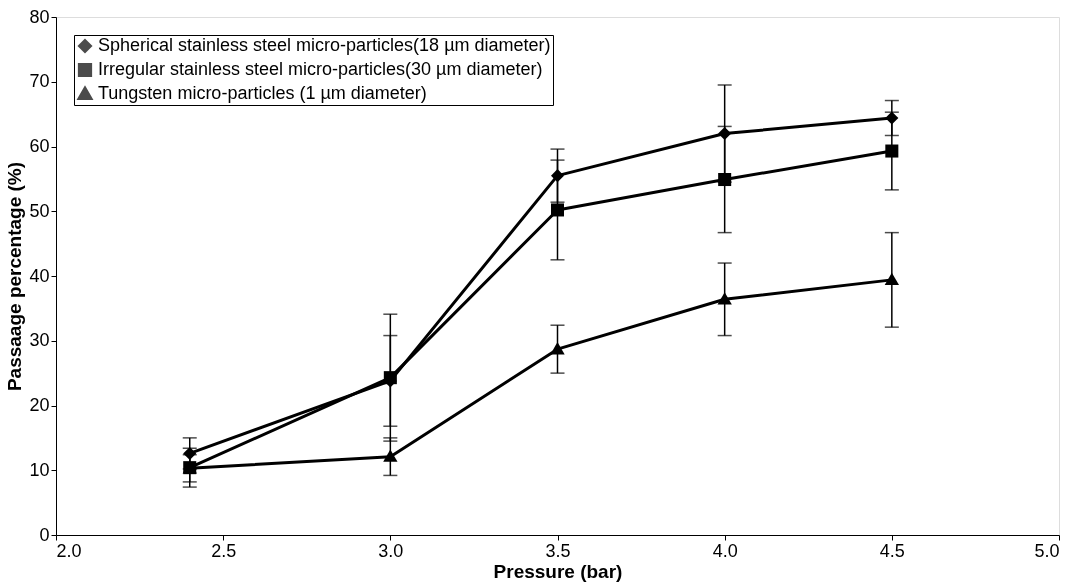 This screenshot has height=586, width=1075. What do you see at coordinates (892, 550) in the screenshot?
I see `x-tick-label: 4.5` at bounding box center [892, 550].